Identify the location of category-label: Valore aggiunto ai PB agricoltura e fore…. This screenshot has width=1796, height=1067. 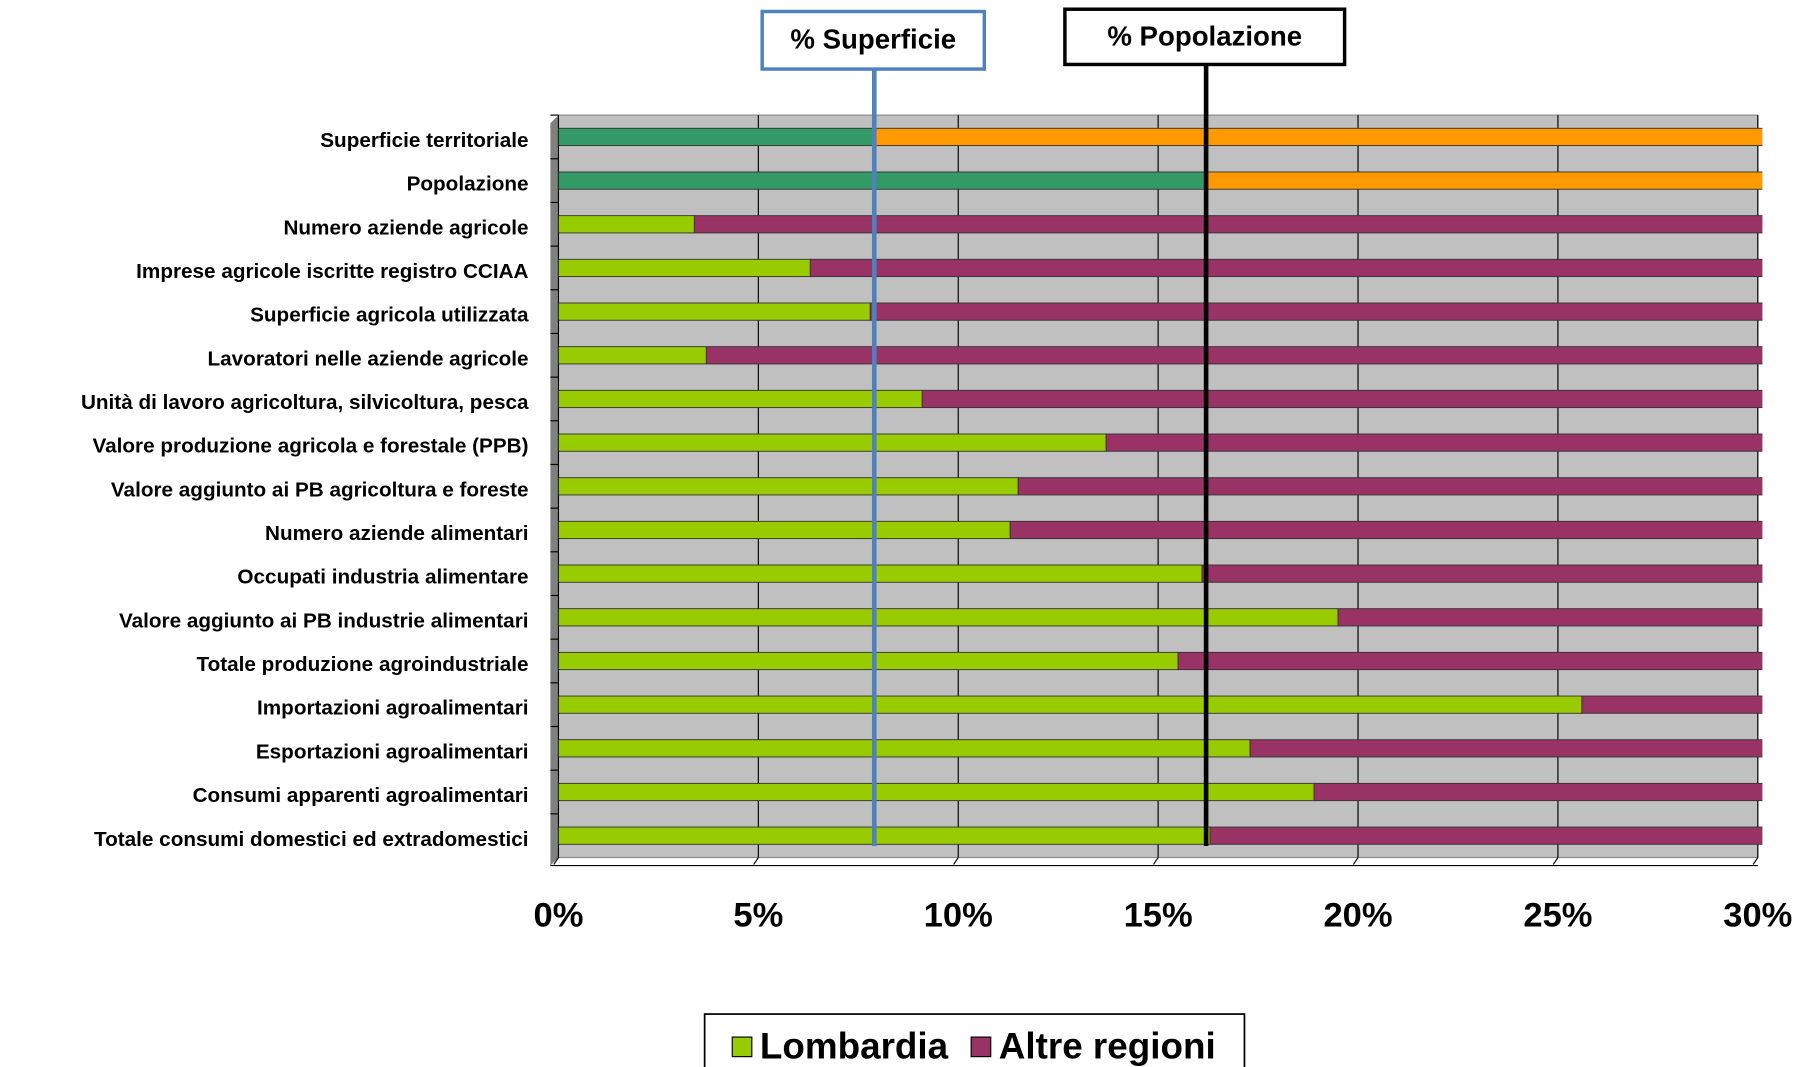
(320, 489).